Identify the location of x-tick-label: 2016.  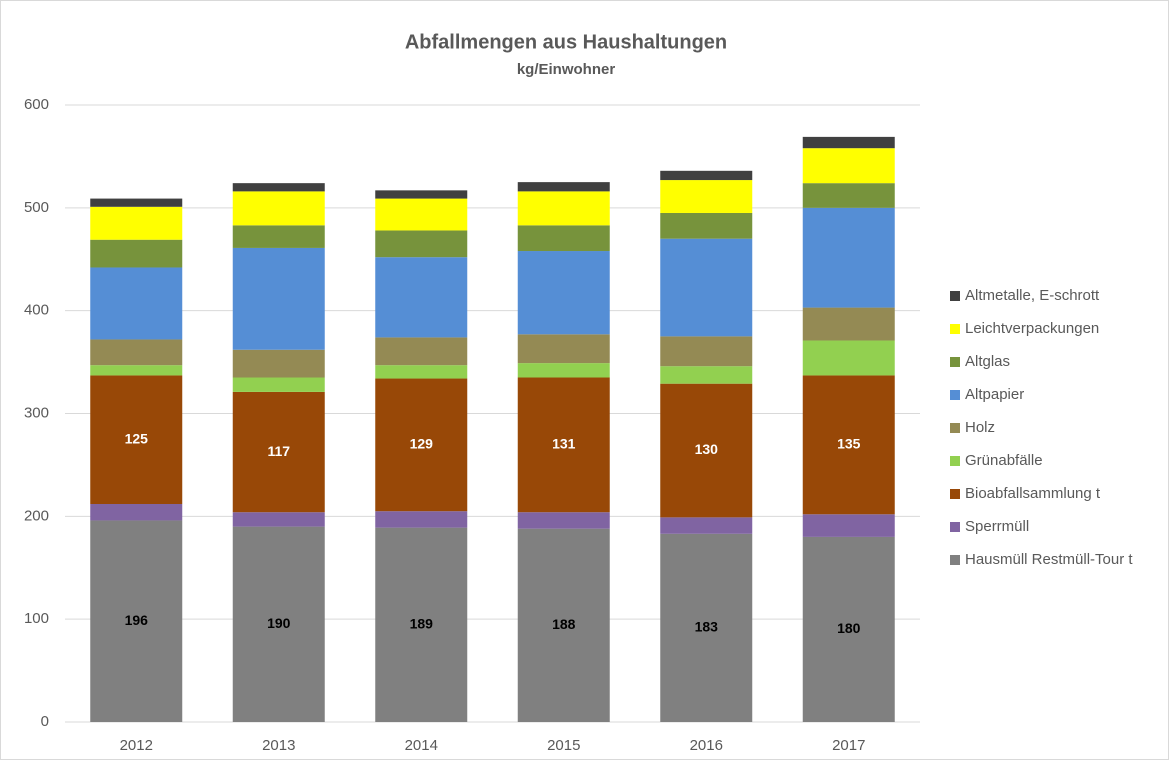
(706, 745).